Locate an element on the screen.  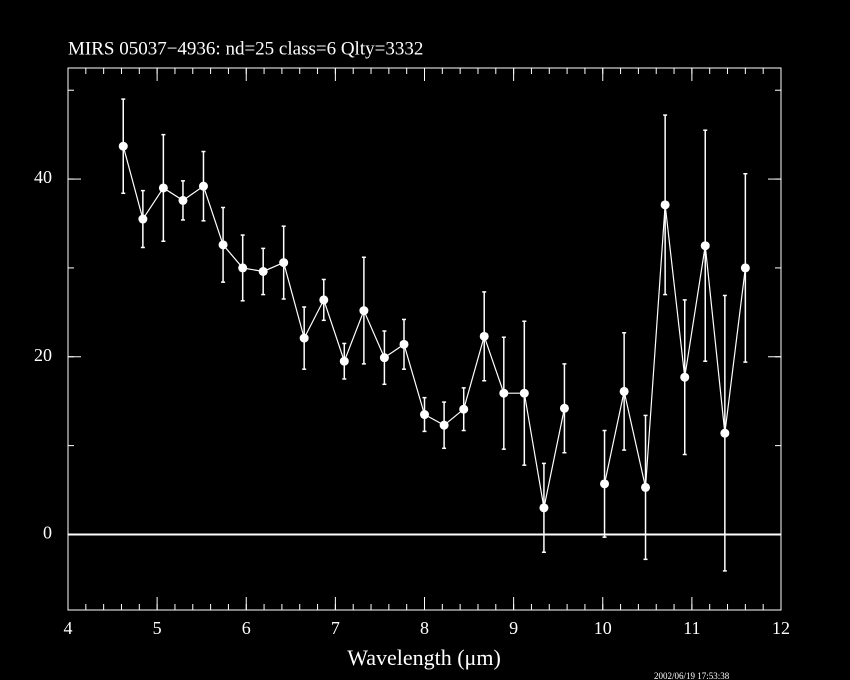
x-axis-label: Wavelength (μm) is located at coordinates (424, 657).